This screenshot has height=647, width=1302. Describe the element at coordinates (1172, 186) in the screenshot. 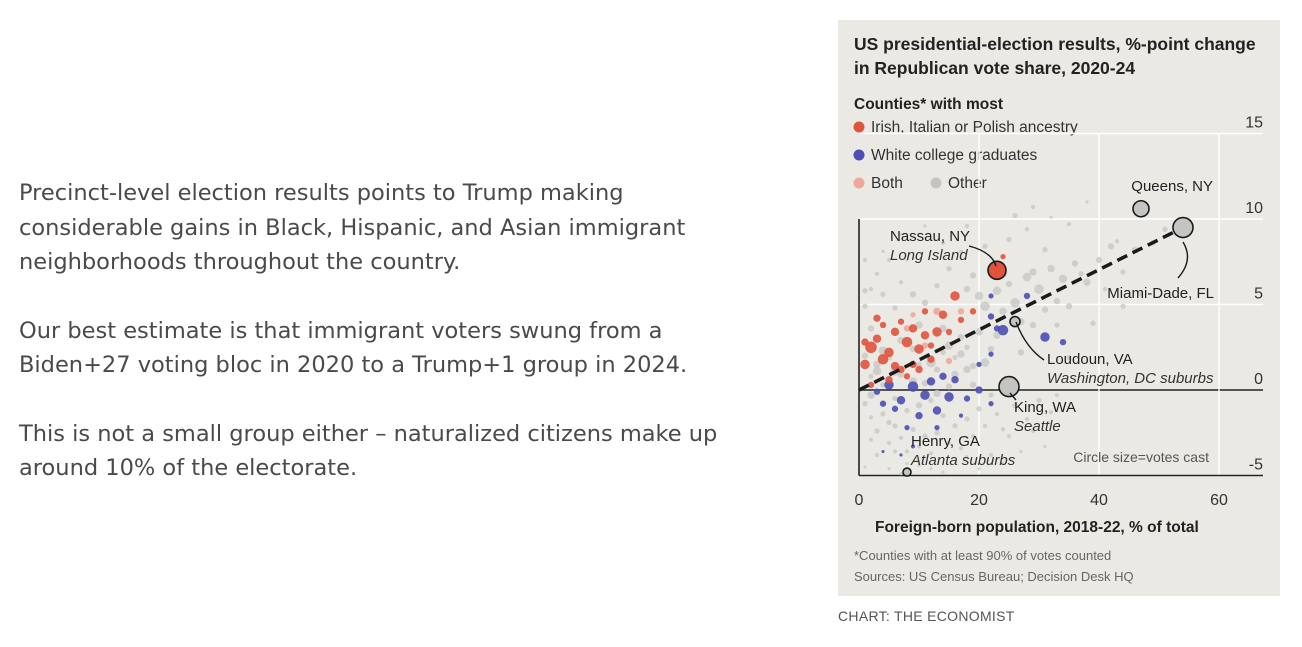

I see `annotation-label: Queens, NY` at that location.